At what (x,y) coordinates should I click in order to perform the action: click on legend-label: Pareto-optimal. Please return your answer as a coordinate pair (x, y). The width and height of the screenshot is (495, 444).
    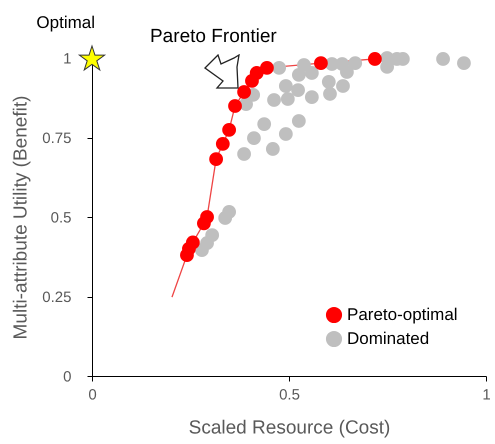
    Looking at the image, I should click on (402, 314).